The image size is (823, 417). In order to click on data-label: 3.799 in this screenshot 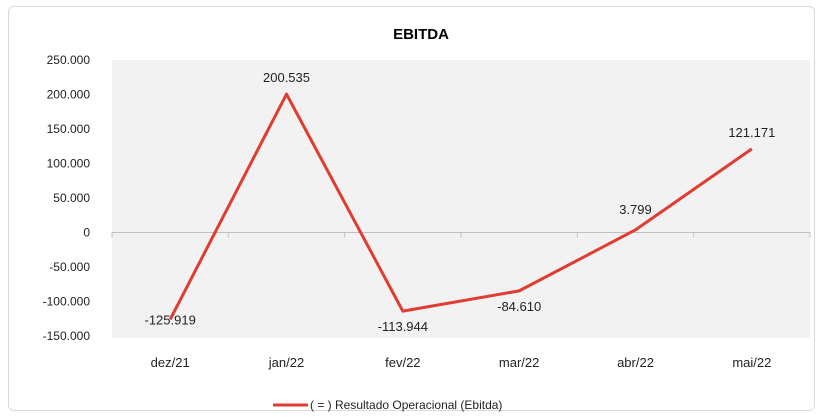, I will do `click(635, 209)`.